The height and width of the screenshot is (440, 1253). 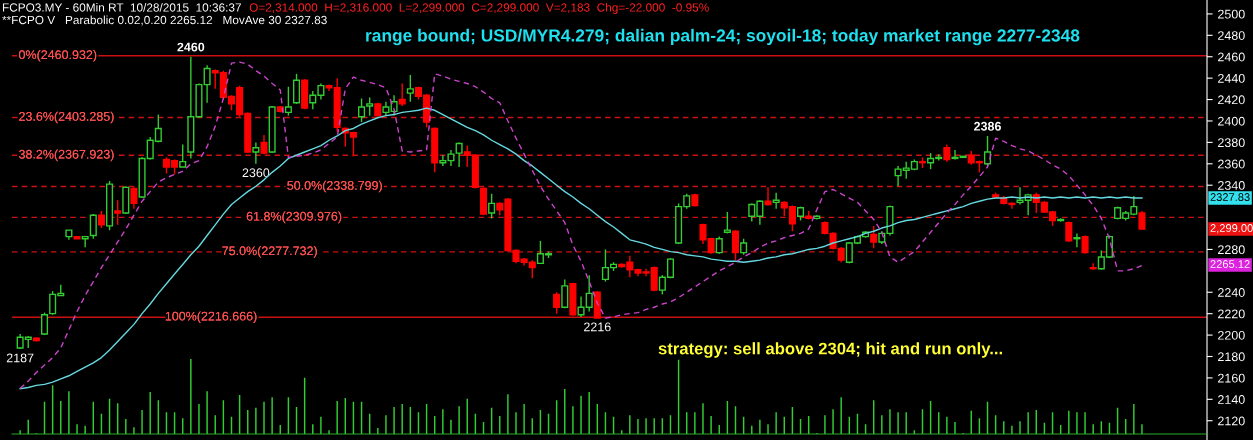 I want to click on y-tick-label: 2180, so click(x=1231, y=357).